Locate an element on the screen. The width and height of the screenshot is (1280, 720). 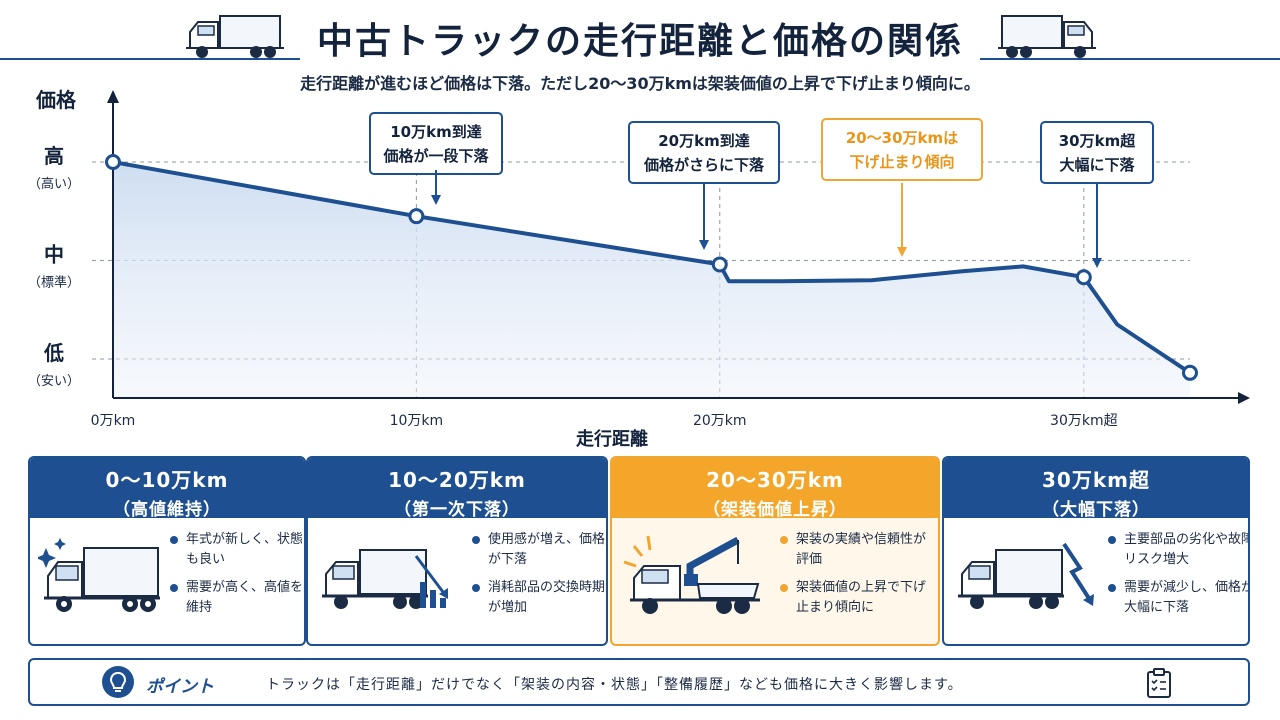
bullet-item: 需要が減少し、価格が大幅に下落 is located at coordinates (1178, 598).